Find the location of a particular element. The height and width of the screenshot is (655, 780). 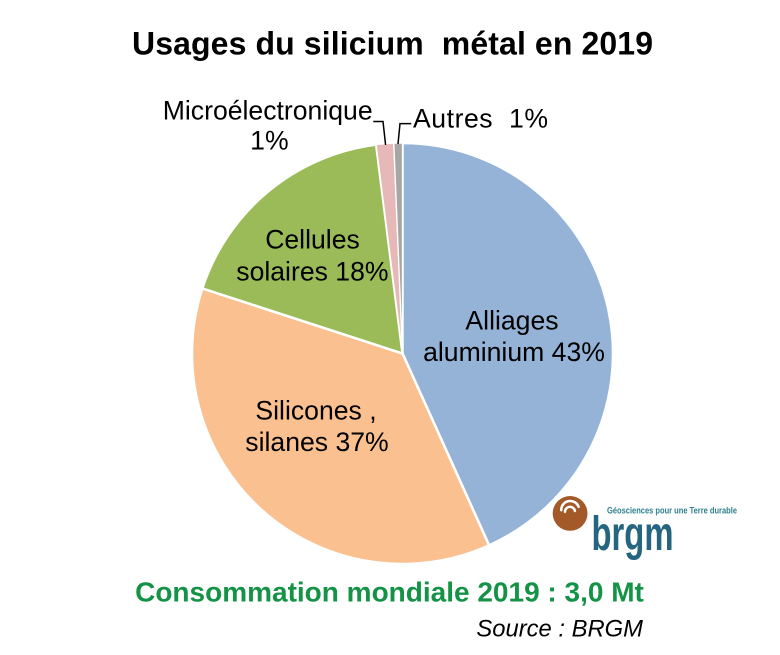

svg-text: Silicones , is located at coordinates (315, 410).